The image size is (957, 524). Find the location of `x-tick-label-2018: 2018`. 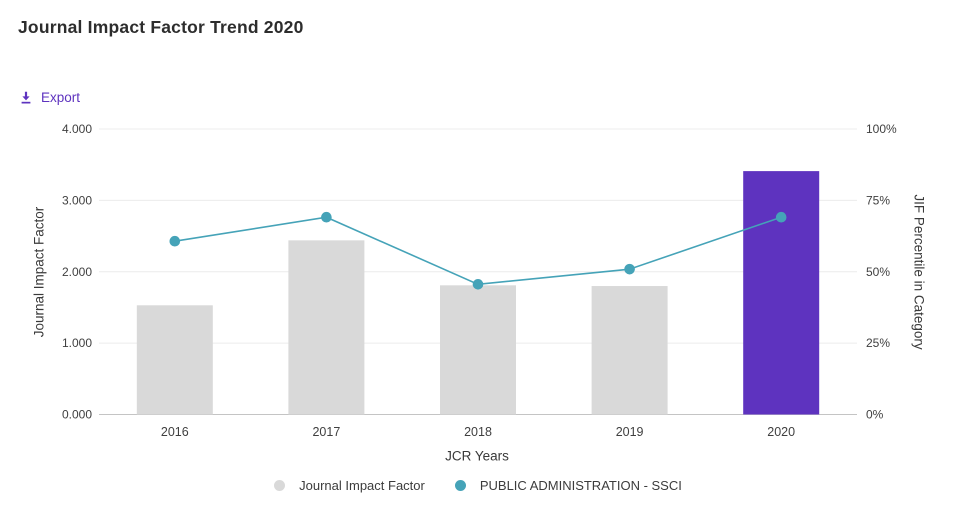

x-tick-label-2018: 2018 is located at coordinates (478, 432).